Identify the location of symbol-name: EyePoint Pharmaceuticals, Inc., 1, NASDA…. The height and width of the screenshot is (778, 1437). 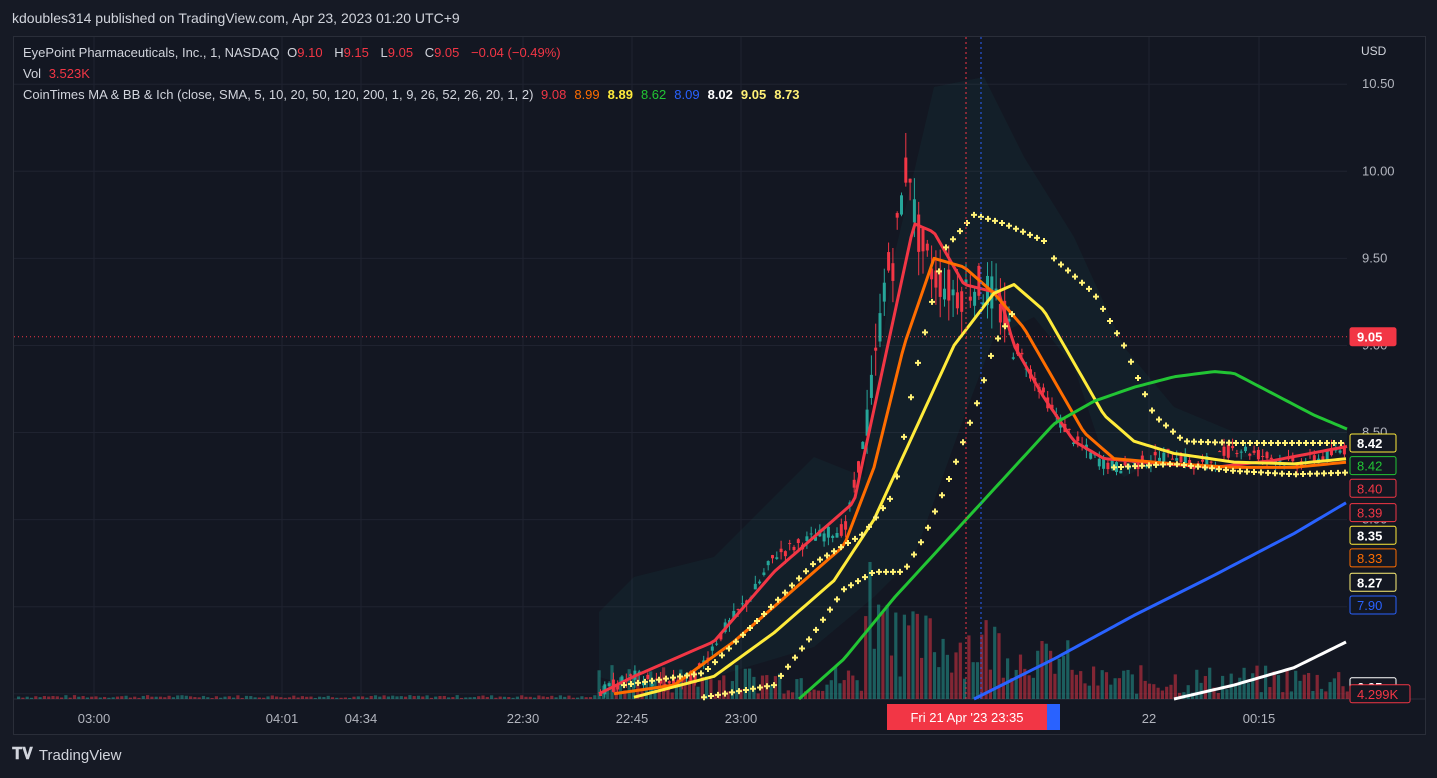
(151, 52).